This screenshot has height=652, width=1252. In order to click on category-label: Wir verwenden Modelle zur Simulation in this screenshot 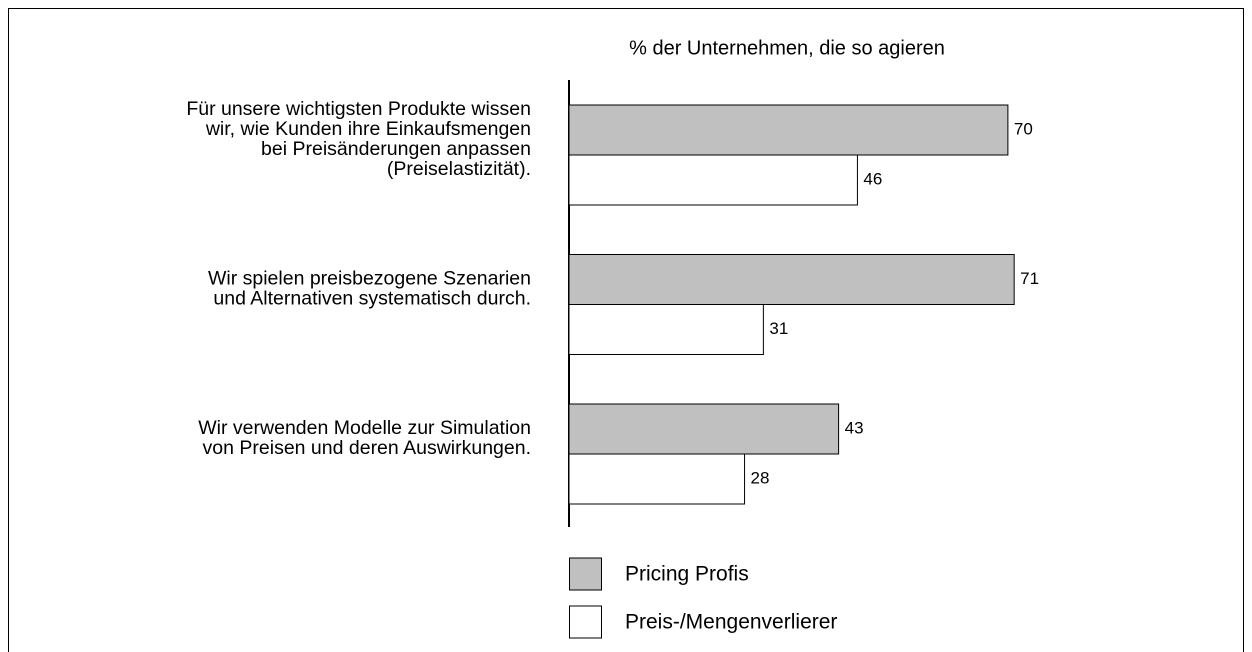, I will do `click(364, 428)`.